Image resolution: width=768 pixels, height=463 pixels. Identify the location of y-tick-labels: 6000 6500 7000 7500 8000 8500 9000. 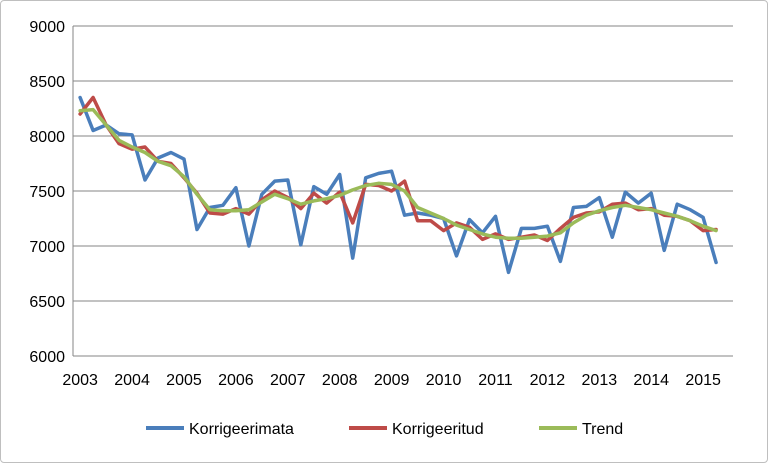
(47, 192).